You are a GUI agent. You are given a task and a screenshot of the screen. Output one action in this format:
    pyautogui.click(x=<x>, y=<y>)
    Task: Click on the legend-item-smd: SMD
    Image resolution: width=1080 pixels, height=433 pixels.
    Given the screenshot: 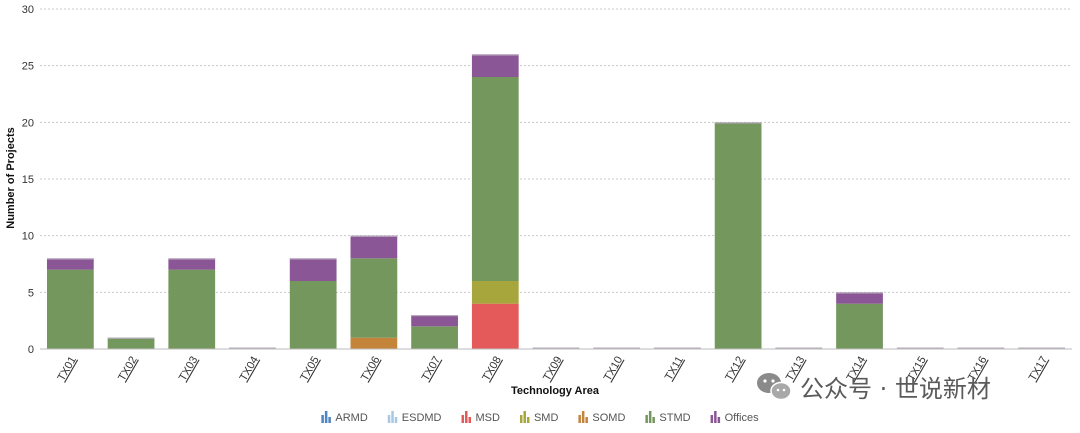 What is the action you would take?
    pyautogui.click(x=539, y=417)
    